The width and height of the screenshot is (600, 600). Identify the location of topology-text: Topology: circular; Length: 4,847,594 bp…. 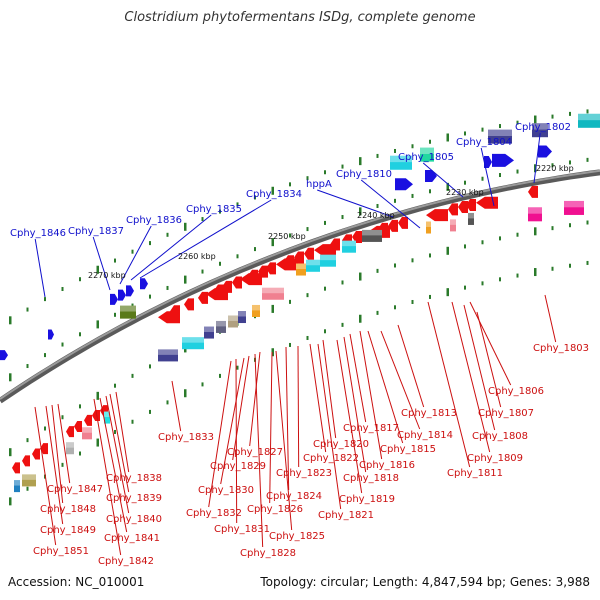
(425, 582).